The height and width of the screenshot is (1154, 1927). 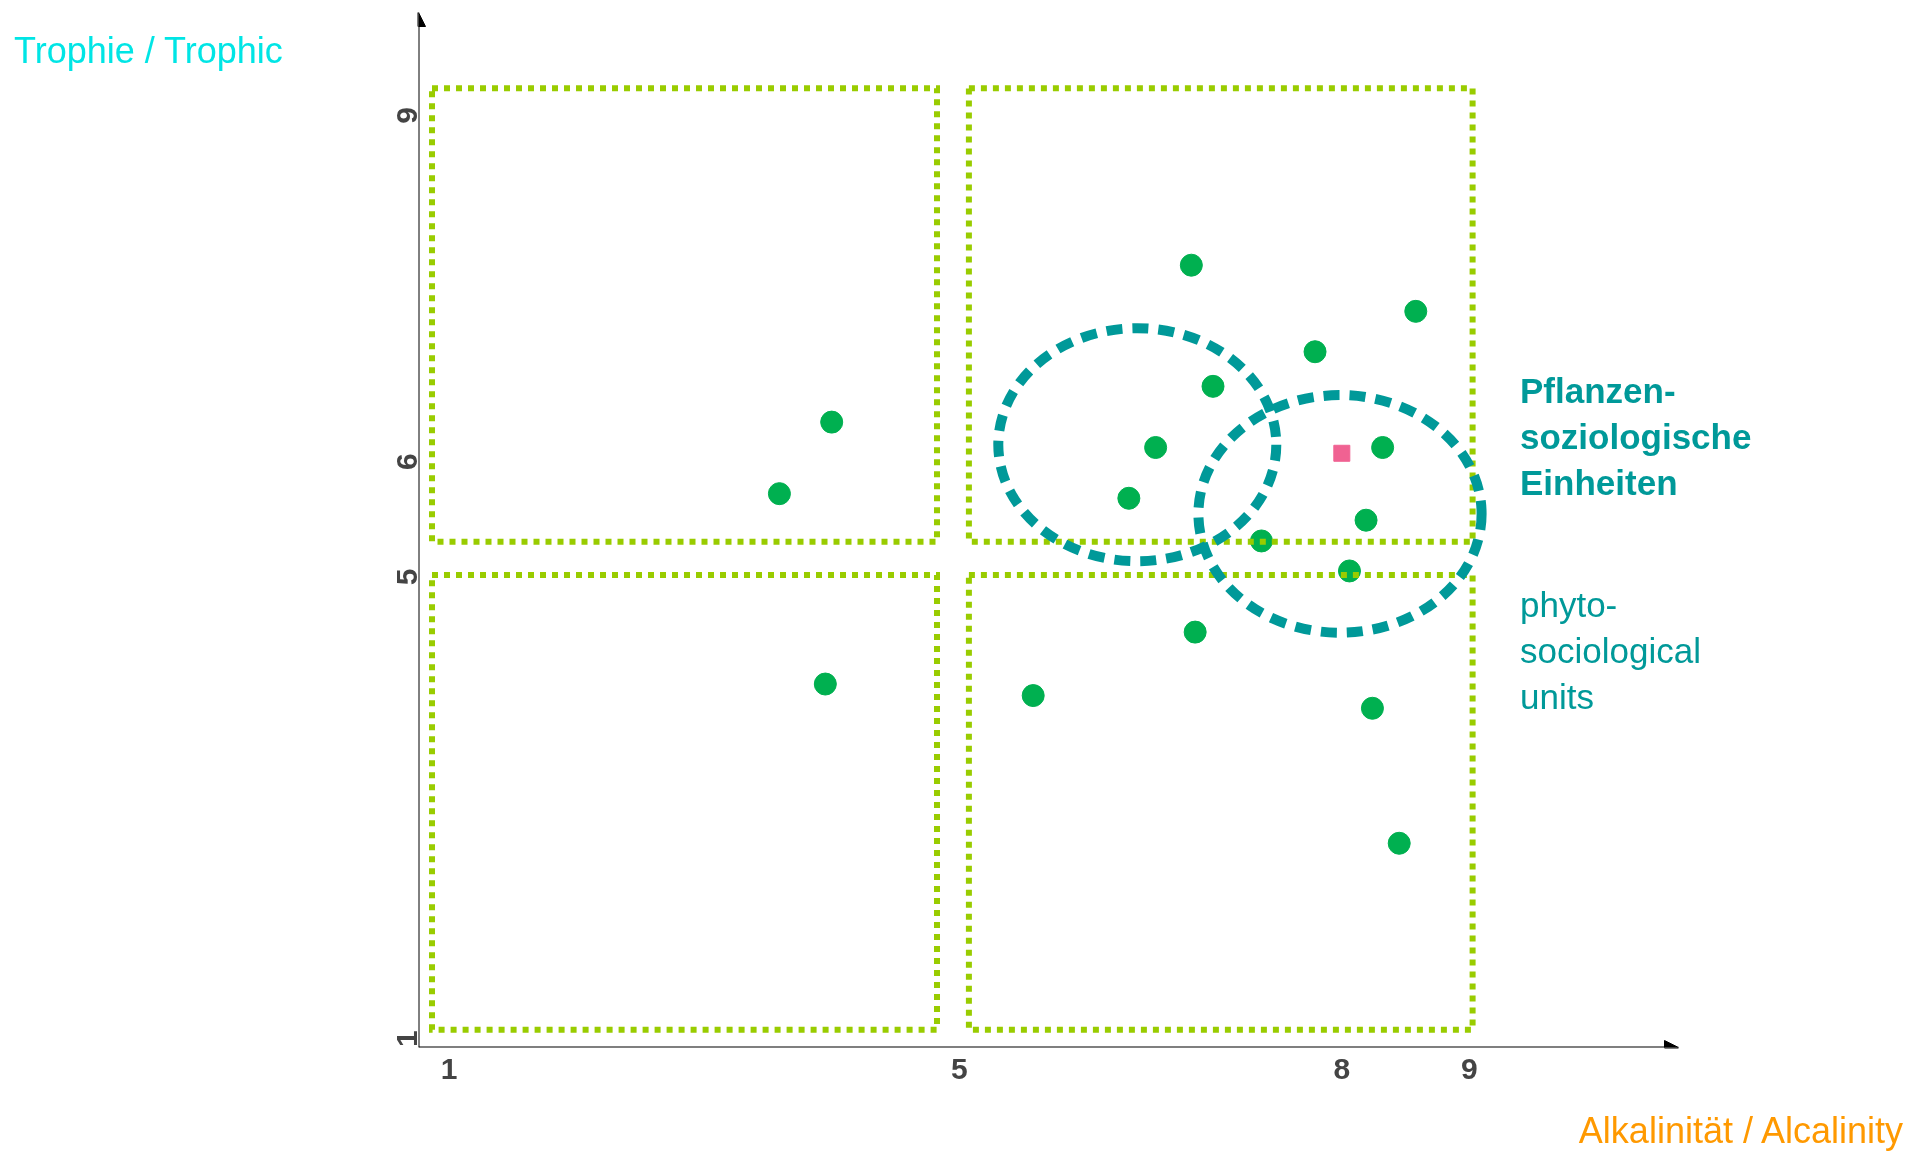 What do you see at coordinates (407, 577) in the screenshot?
I see `y-tick-label: 5` at bounding box center [407, 577].